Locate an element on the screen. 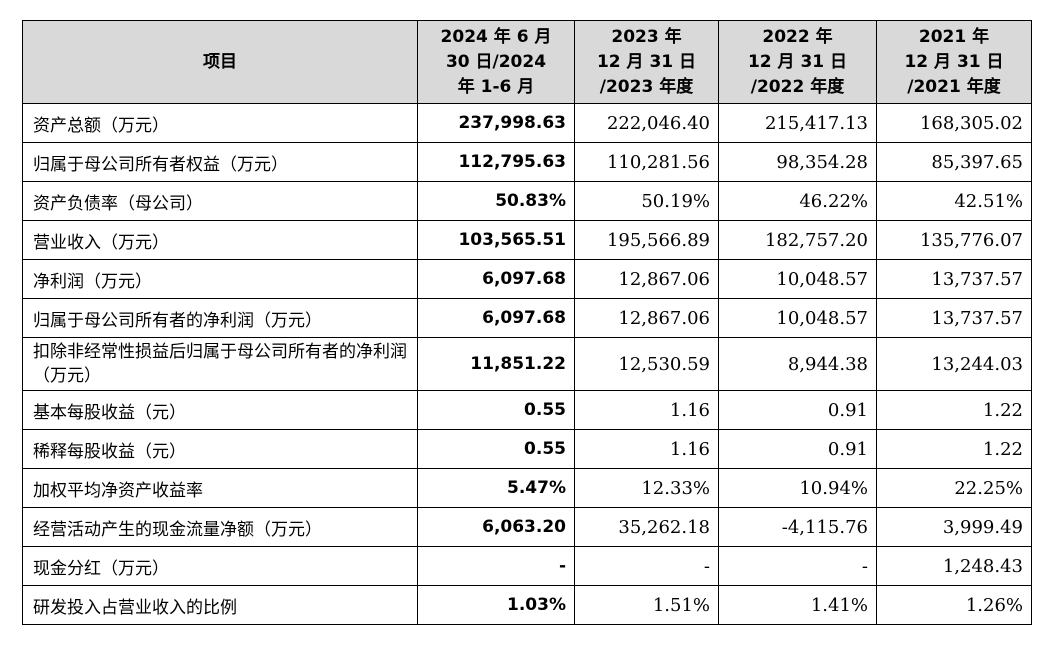 The image size is (1052, 661). cell-2023: 35,262.18 is located at coordinates (646, 527).